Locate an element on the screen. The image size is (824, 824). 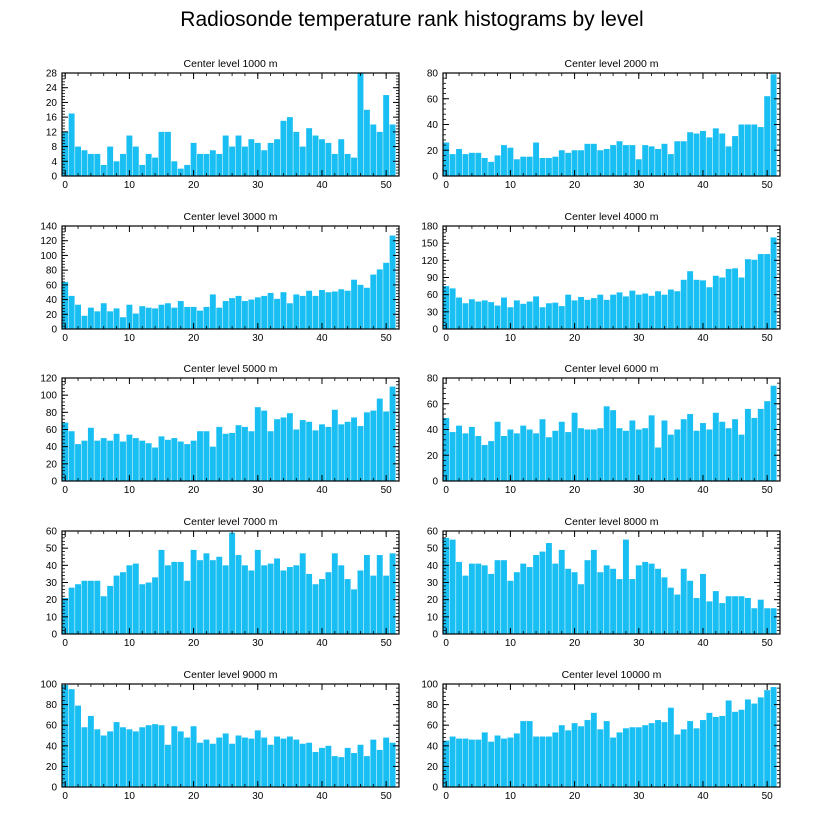
x-tick-label: 40 is located at coordinates (322, 796).